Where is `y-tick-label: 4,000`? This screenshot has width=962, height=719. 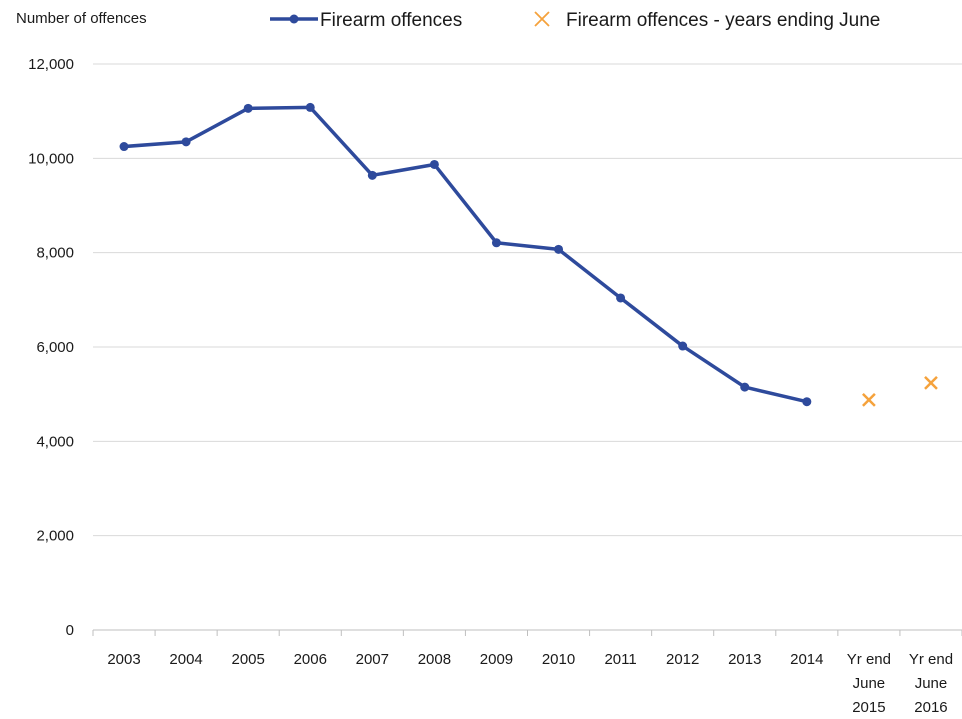
y-tick-label: 4,000 is located at coordinates (55, 441).